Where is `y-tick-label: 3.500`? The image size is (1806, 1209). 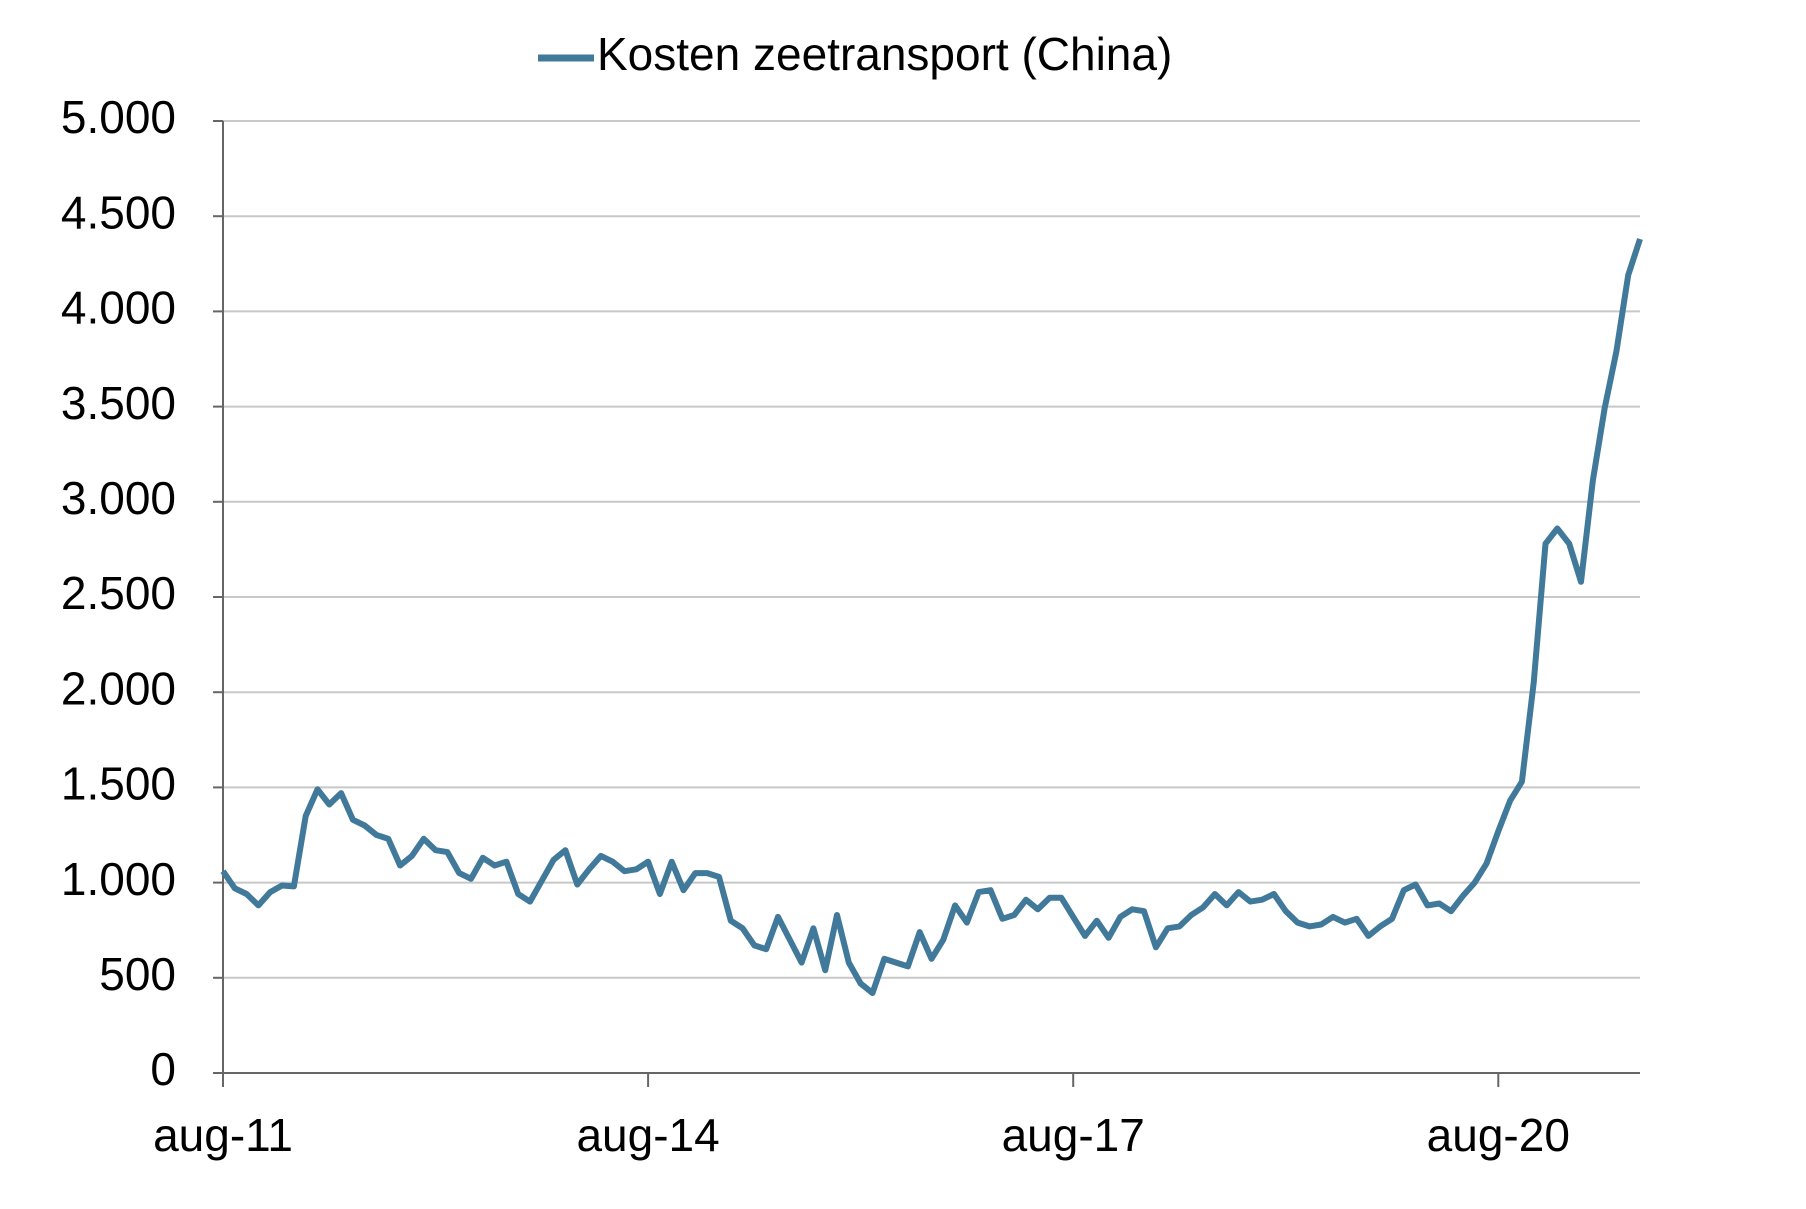
y-tick-label: 3.500 is located at coordinates (118, 403).